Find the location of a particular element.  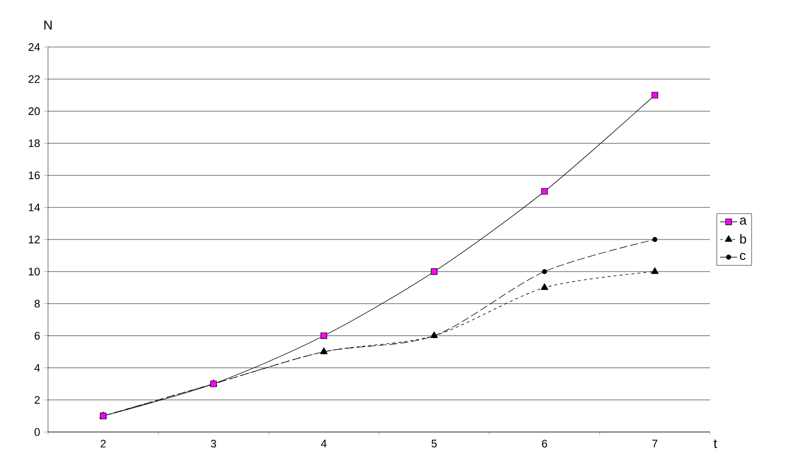

legend-label: a is located at coordinates (743, 221).